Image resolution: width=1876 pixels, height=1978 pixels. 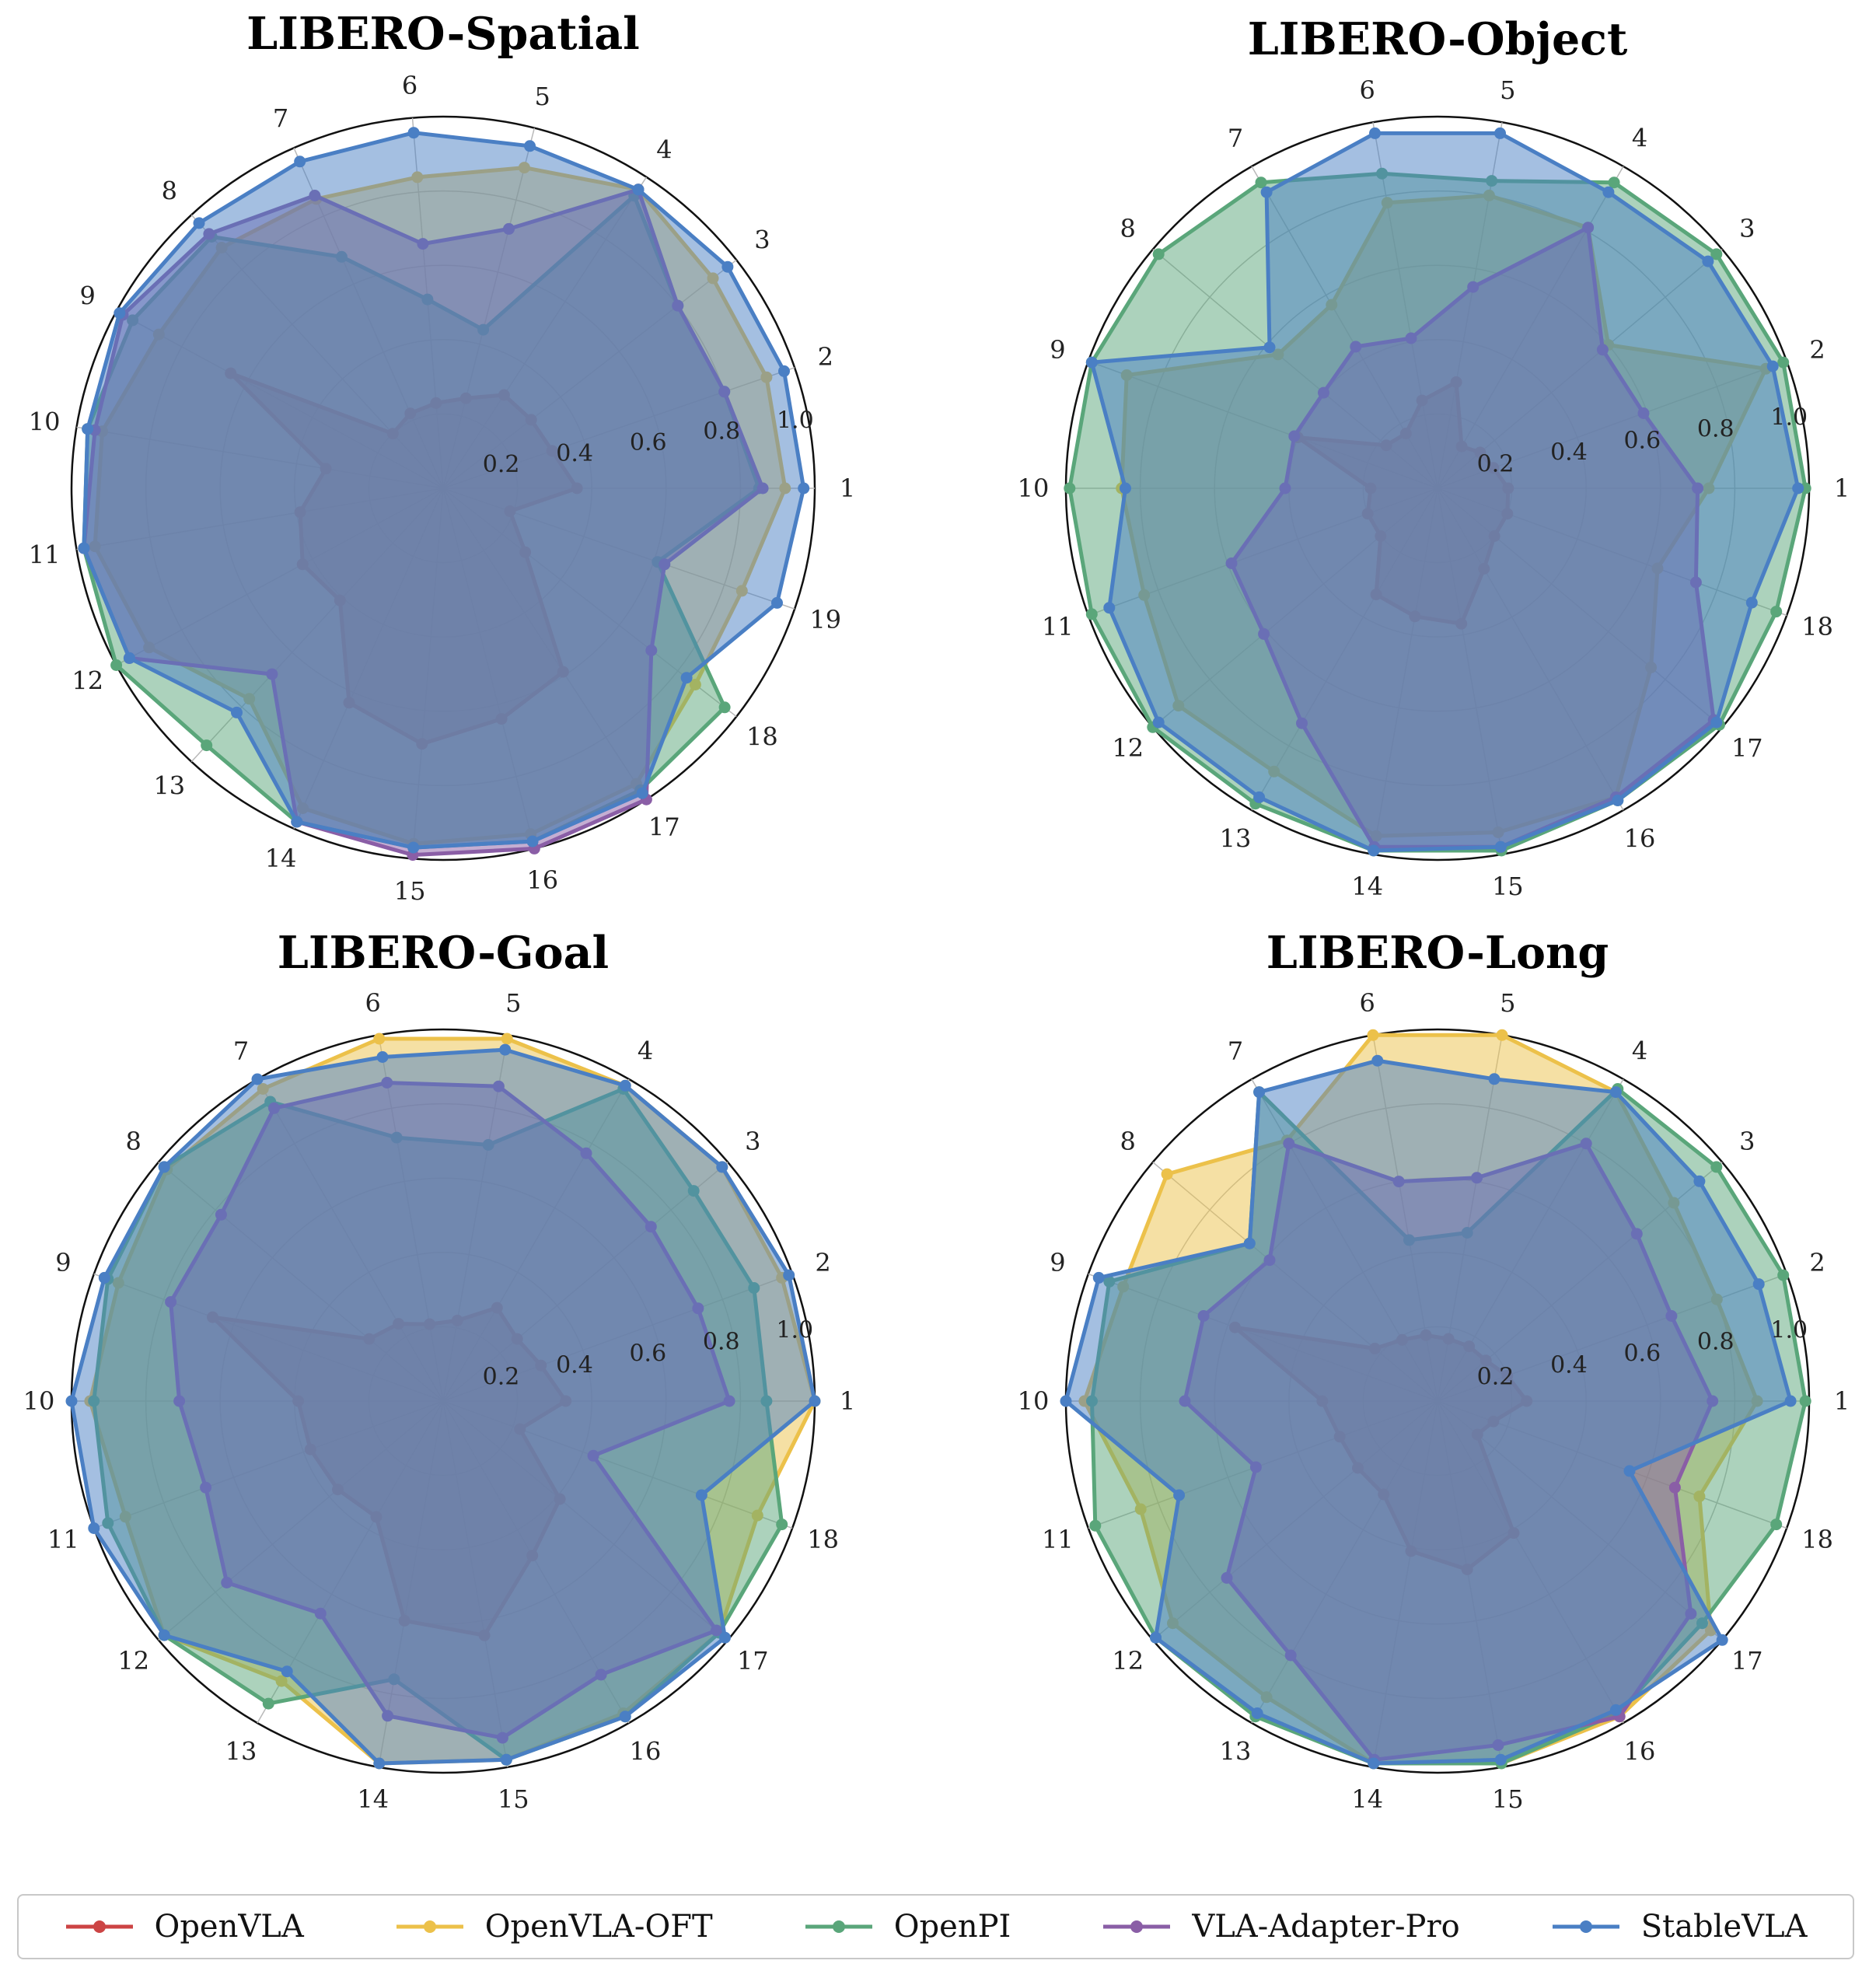 What do you see at coordinates (574, 454) in the screenshot?
I see `radial-tick-label: 0.4` at bounding box center [574, 454].